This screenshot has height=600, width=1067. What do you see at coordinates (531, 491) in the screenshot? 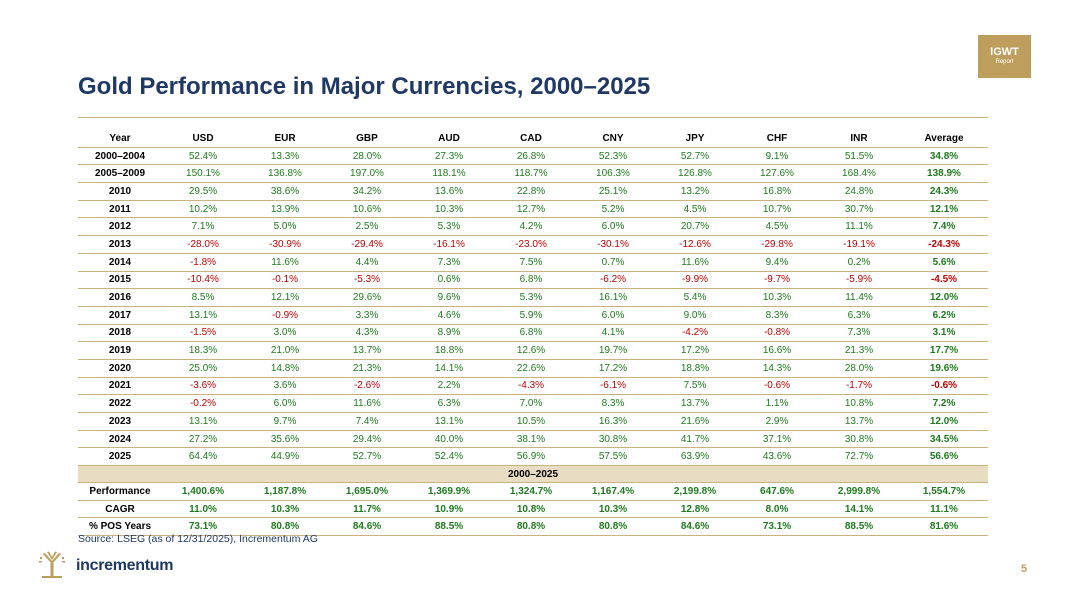
I see `table-cell: 1,324.7%` at bounding box center [531, 491].